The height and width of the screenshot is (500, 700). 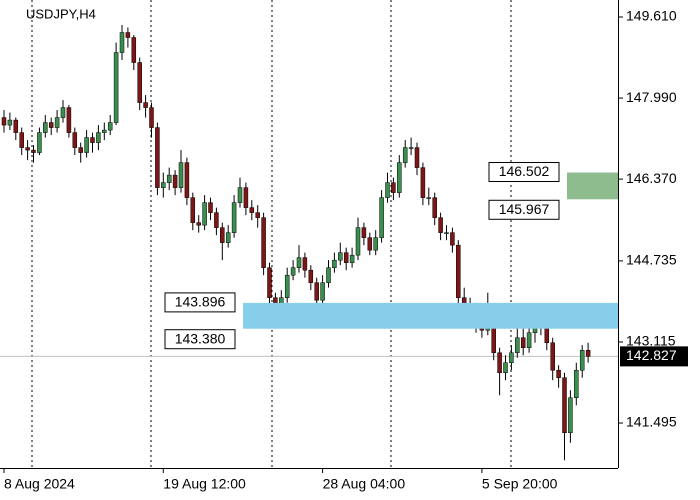 I want to click on y-tick-label: 141.495, so click(x=651, y=422).